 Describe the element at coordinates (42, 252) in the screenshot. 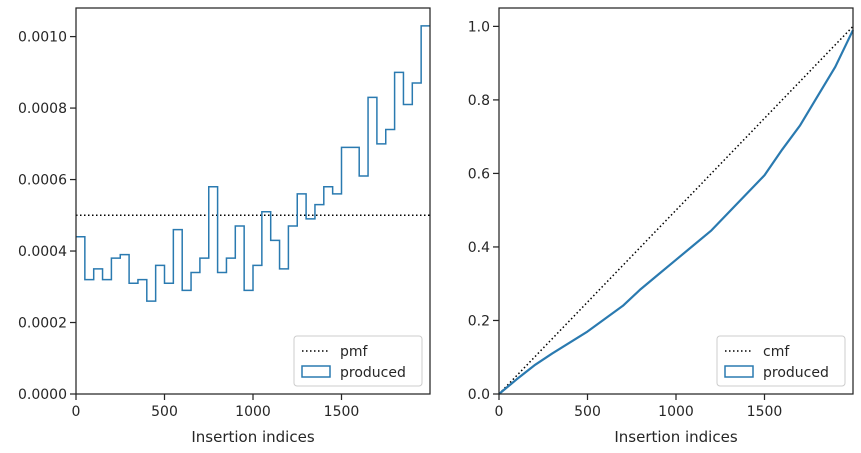

I see `y-tick-label: 0.0004` at that location.